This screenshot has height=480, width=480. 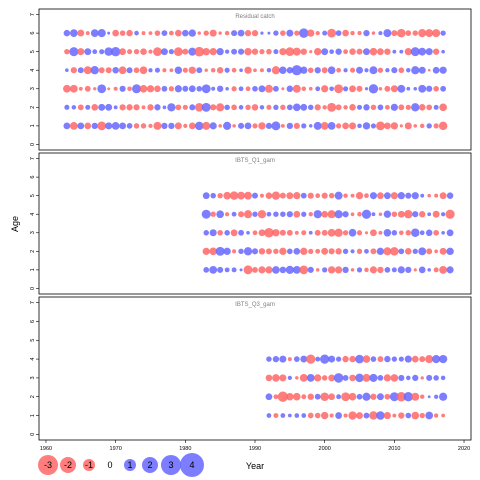 What do you see at coordinates (33, 33) in the screenshot?
I see `y-tick-label: 6` at bounding box center [33, 33].